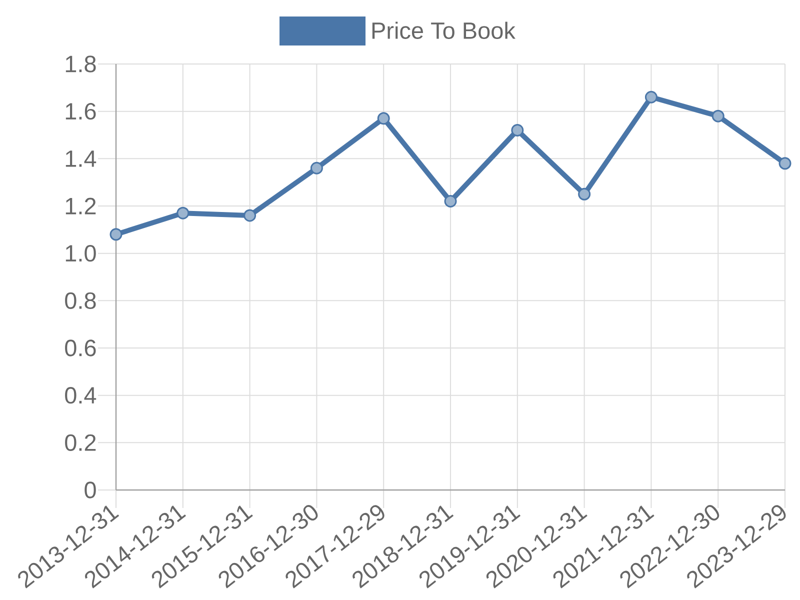  What do you see at coordinates (90, 490) in the screenshot?
I see `y-tick-label: 0` at bounding box center [90, 490].